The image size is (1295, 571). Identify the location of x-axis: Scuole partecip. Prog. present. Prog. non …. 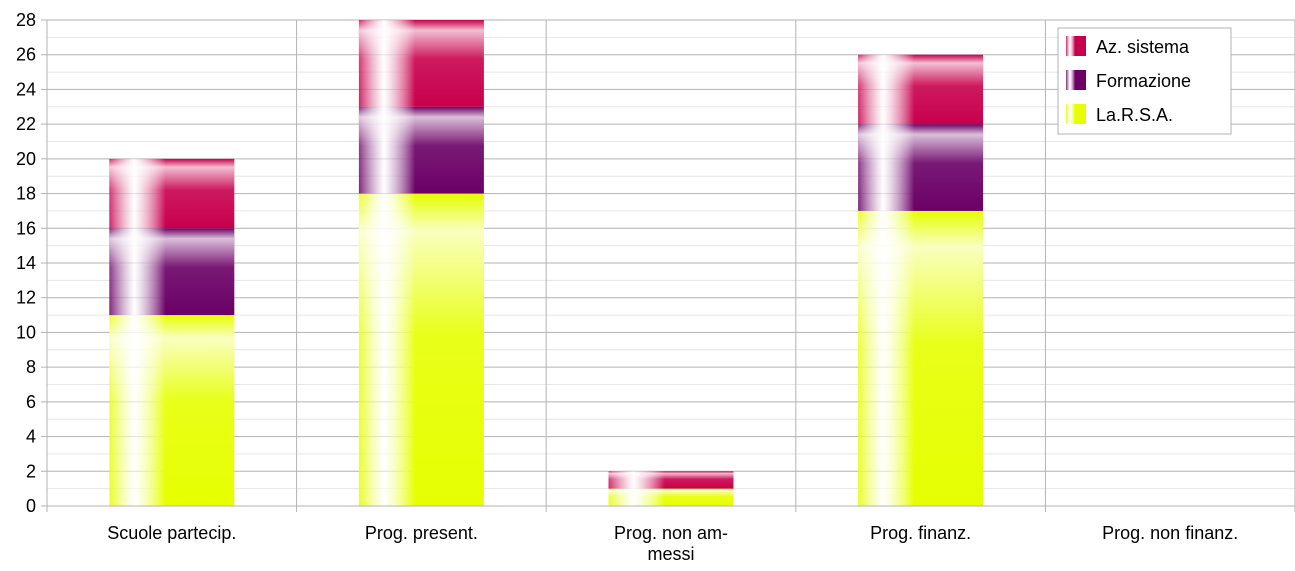
(671, 534).